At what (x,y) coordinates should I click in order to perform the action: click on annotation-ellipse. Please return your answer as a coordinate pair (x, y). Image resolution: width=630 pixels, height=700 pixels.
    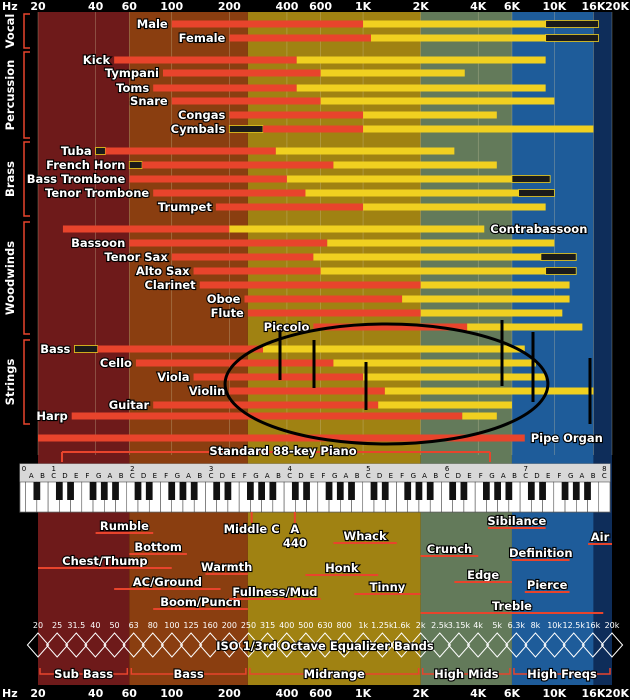
    Looking at the image, I should click on (386, 384).